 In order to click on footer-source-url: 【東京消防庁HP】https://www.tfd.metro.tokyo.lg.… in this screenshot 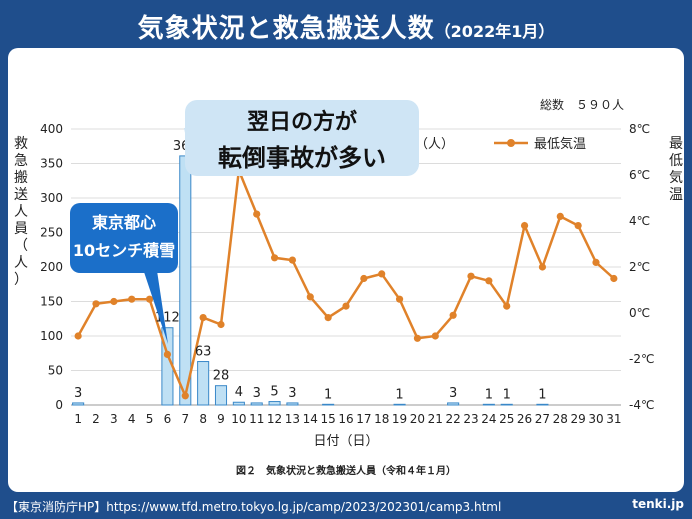, I will do `click(254, 507)`.